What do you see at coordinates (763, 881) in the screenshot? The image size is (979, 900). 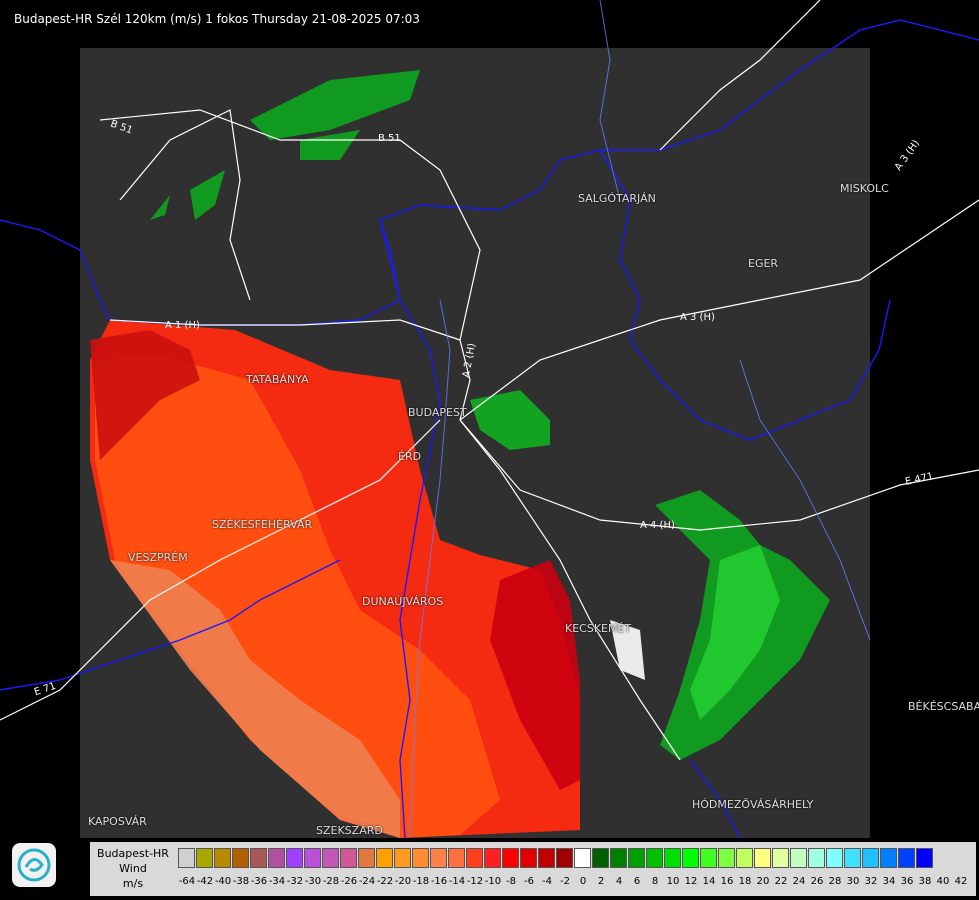 I see `legend-tick-label: 20` at bounding box center [763, 881].